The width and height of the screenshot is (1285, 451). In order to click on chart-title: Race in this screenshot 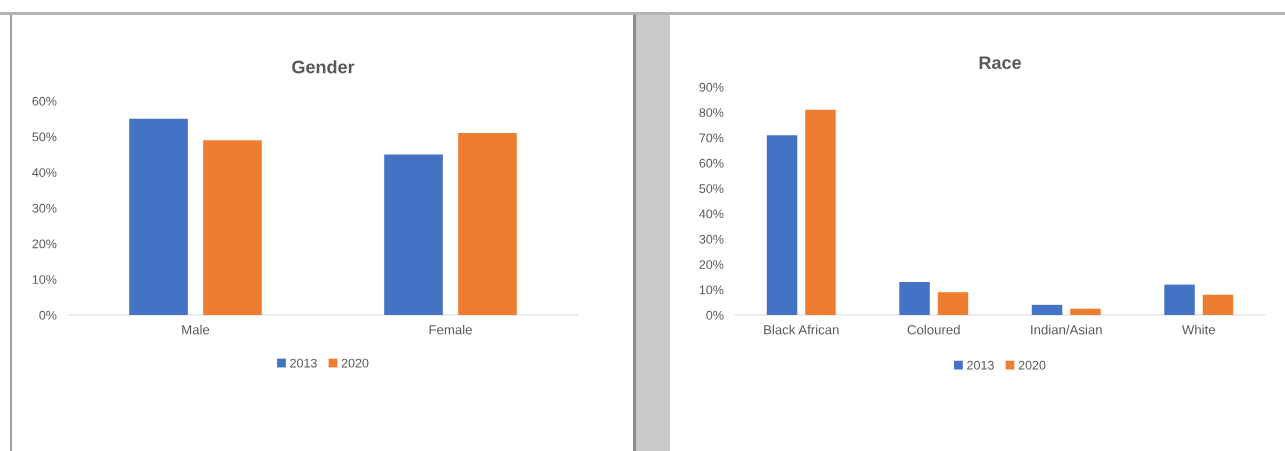, I will do `click(1000, 63)`.